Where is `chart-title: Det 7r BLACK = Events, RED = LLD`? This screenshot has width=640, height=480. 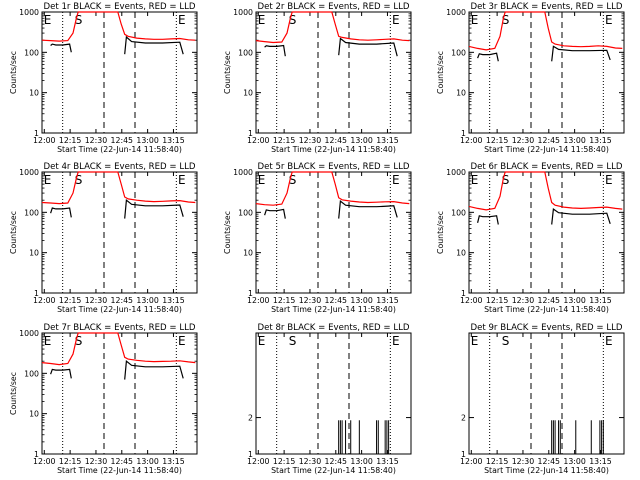 chart-title: Det 7r BLACK = Events, RED = LLD is located at coordinates (119, 328).